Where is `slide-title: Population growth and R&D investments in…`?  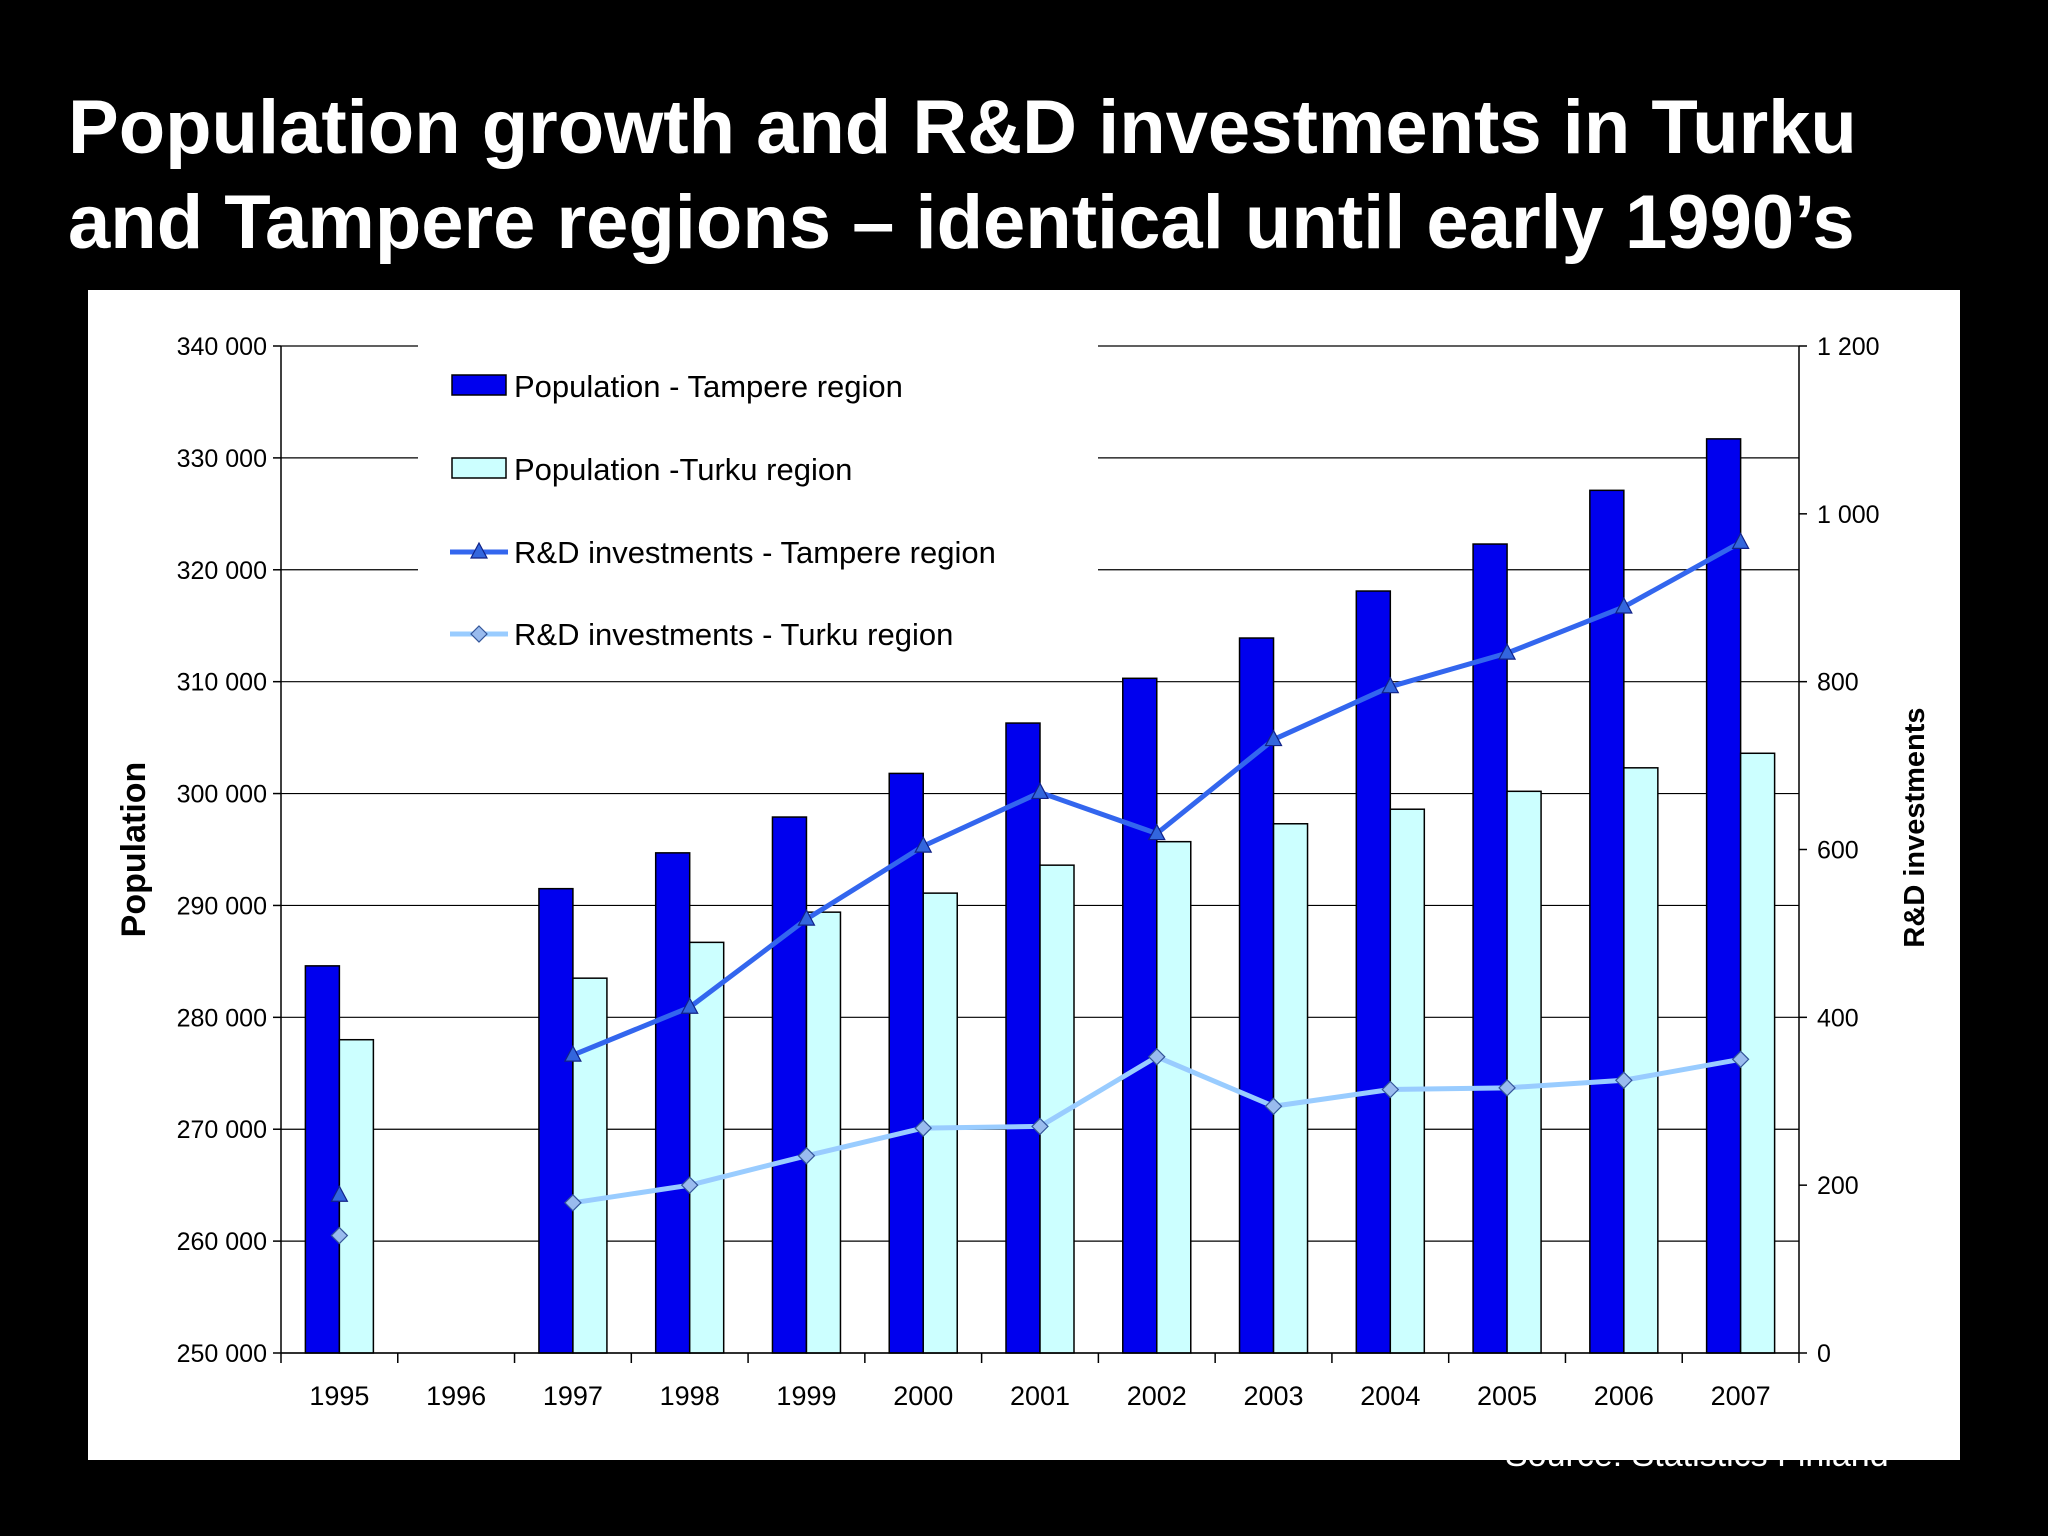 slide-title: Population growth and R&D investments in… is located at coordinates (1038, 175).